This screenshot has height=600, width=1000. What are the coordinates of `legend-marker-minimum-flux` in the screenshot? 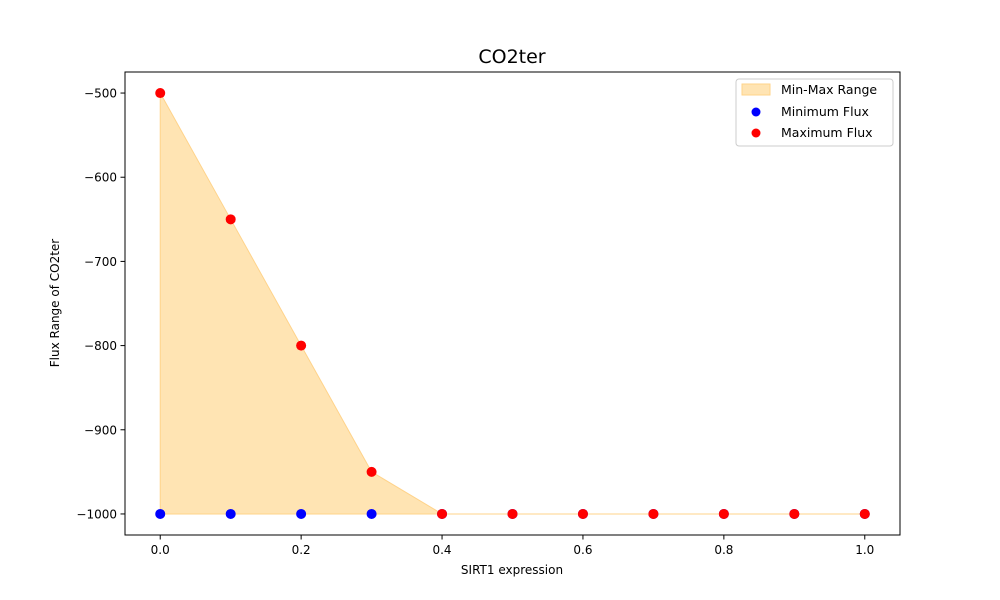 It's located at (756, 112).